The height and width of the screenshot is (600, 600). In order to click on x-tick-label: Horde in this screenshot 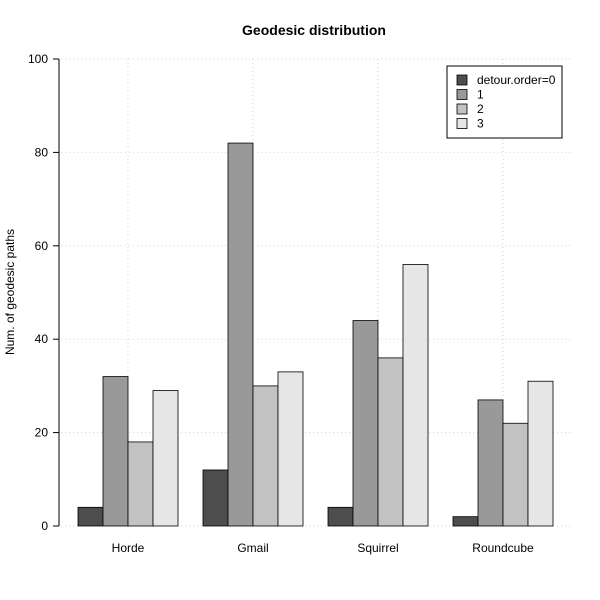, I will do `click(128, 548)`.